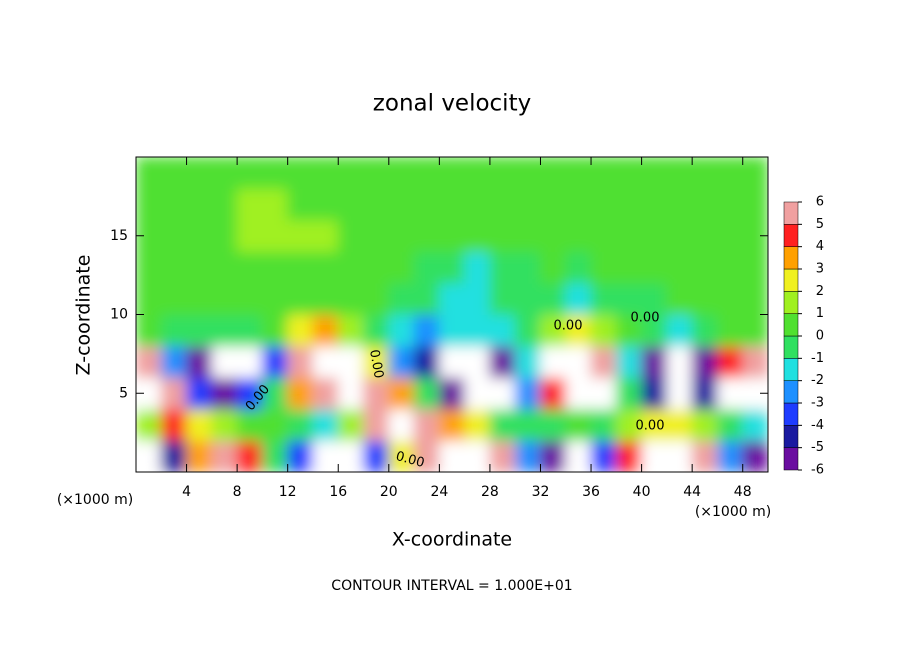 This screenshot has width=904, height=654. What do you see at coordinates (591, 492) in the screenshot?
I see `x-tick-label: 36` at bounding box center [591, 492].